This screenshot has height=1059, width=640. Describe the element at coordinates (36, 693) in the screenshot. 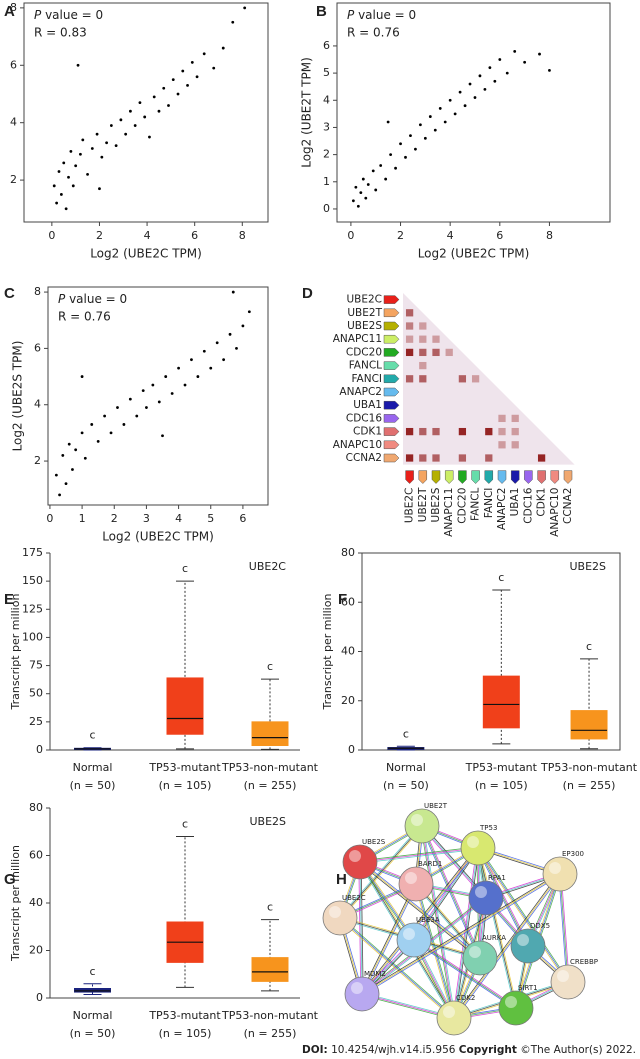

I see `y-tick-label: 50` at that location.